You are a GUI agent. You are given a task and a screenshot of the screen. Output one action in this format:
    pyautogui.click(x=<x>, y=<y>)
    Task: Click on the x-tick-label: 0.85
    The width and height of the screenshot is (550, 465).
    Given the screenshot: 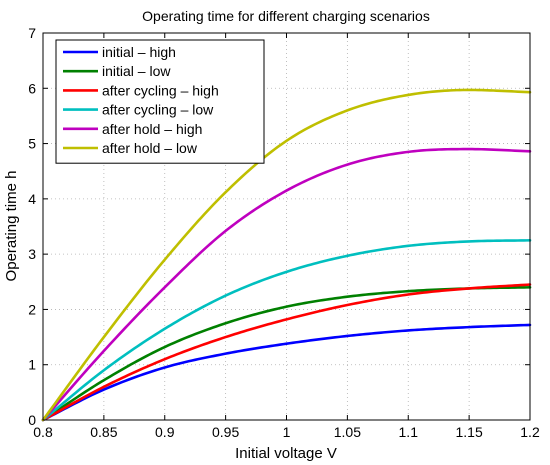 What is the action you would take?
    pyautogui.click(x=103, y=432)
    